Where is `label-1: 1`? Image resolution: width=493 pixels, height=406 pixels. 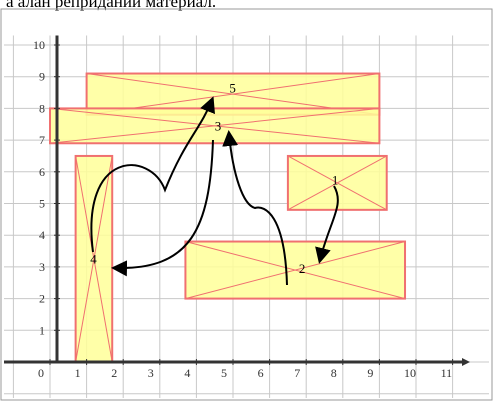 label-1: 1 is located at coordinates (335, 179).